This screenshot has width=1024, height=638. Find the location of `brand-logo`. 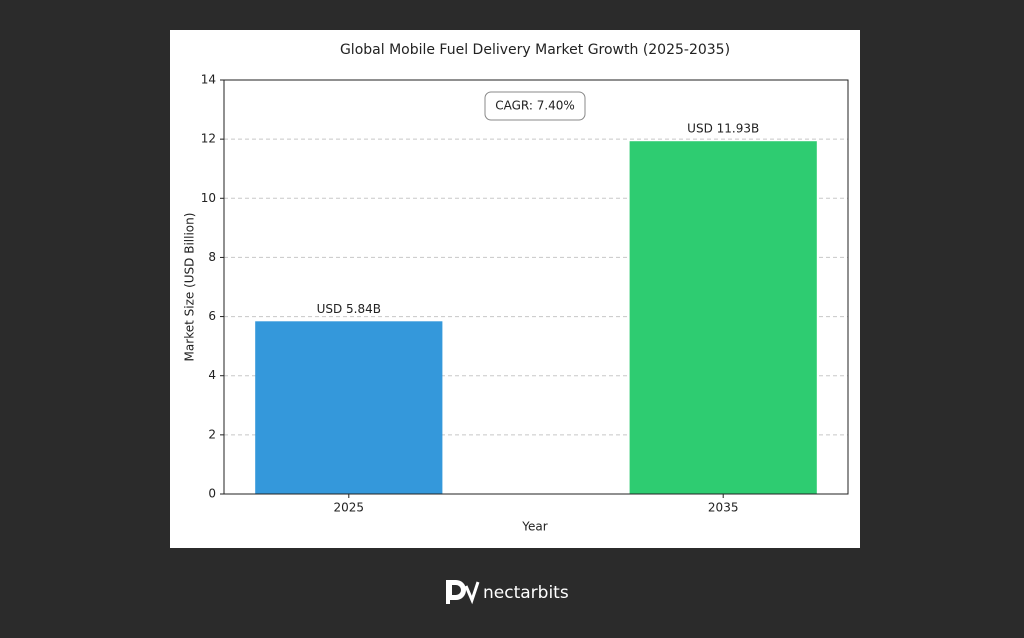

brand-logo is located at coordinates (463, 592).